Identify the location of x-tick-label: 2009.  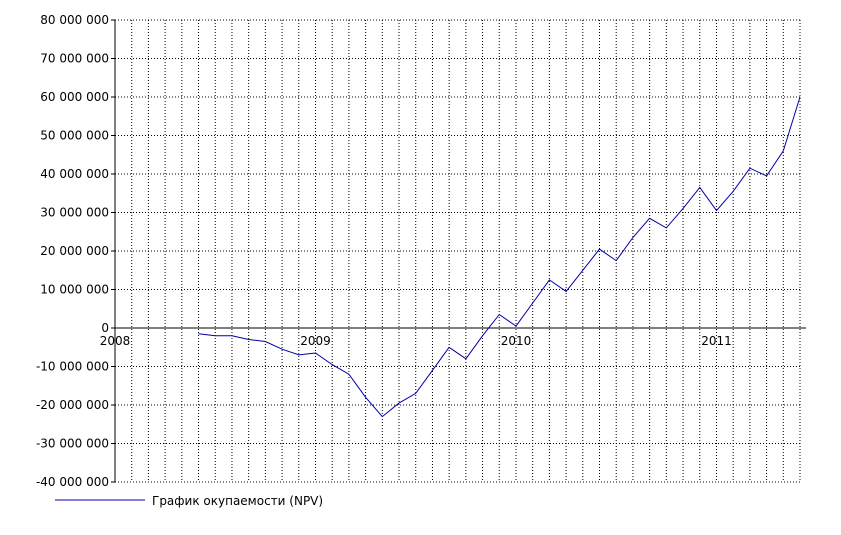
(315, 341).